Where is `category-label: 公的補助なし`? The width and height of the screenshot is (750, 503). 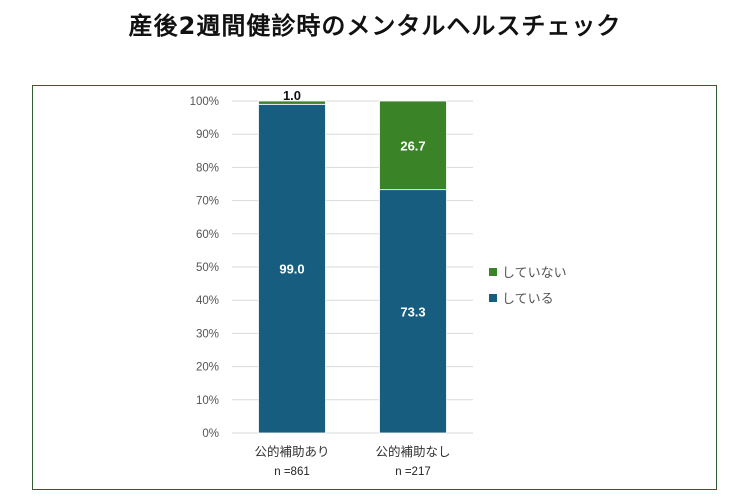
category-label: 公的補助なし is located at coordinates (412, 451).